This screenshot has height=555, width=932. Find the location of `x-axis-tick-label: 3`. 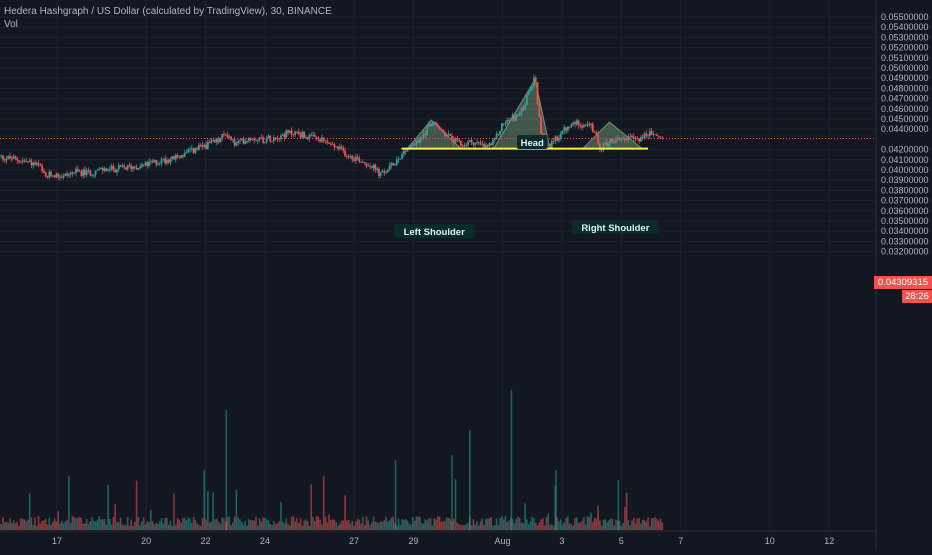

x-axis-tick-label: 3 is located at coordinates (561, 541).